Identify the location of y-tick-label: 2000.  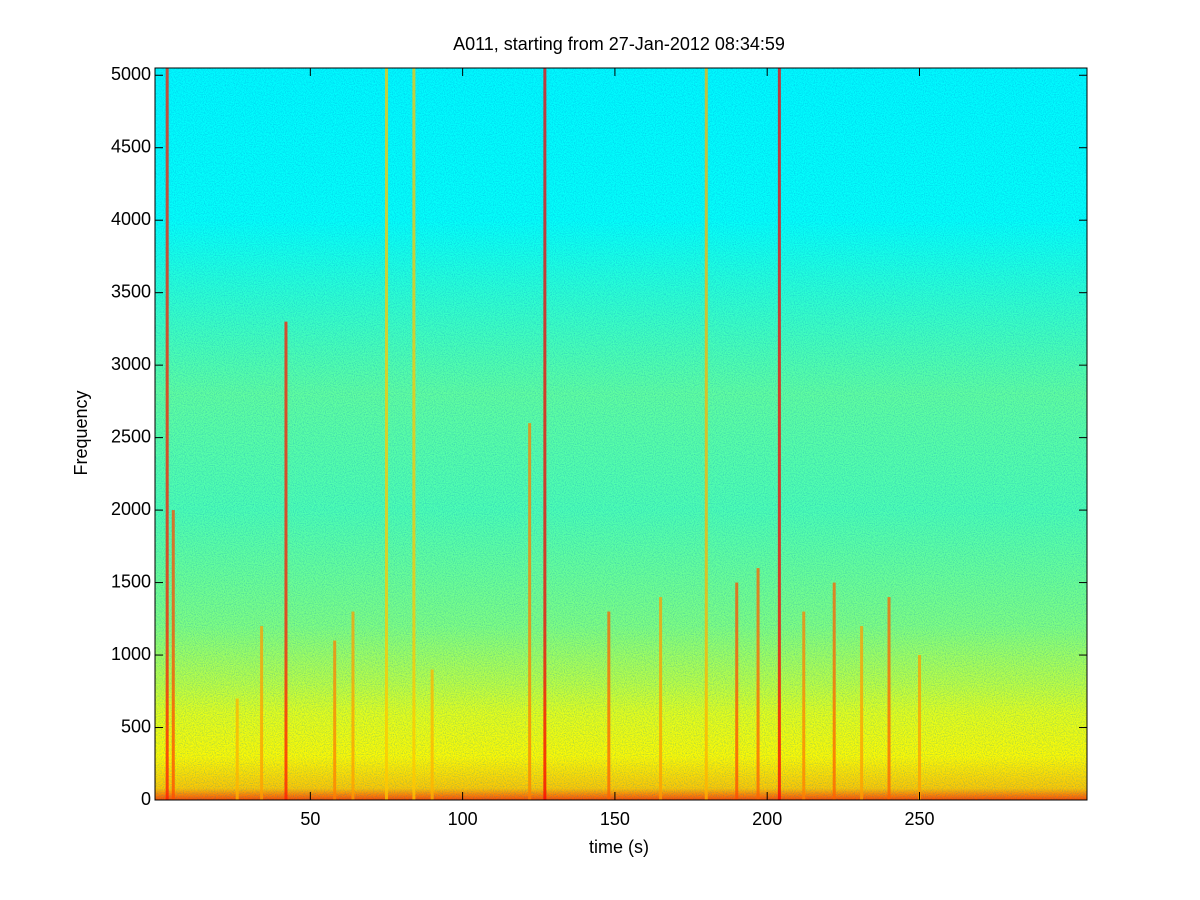
(131, 509).